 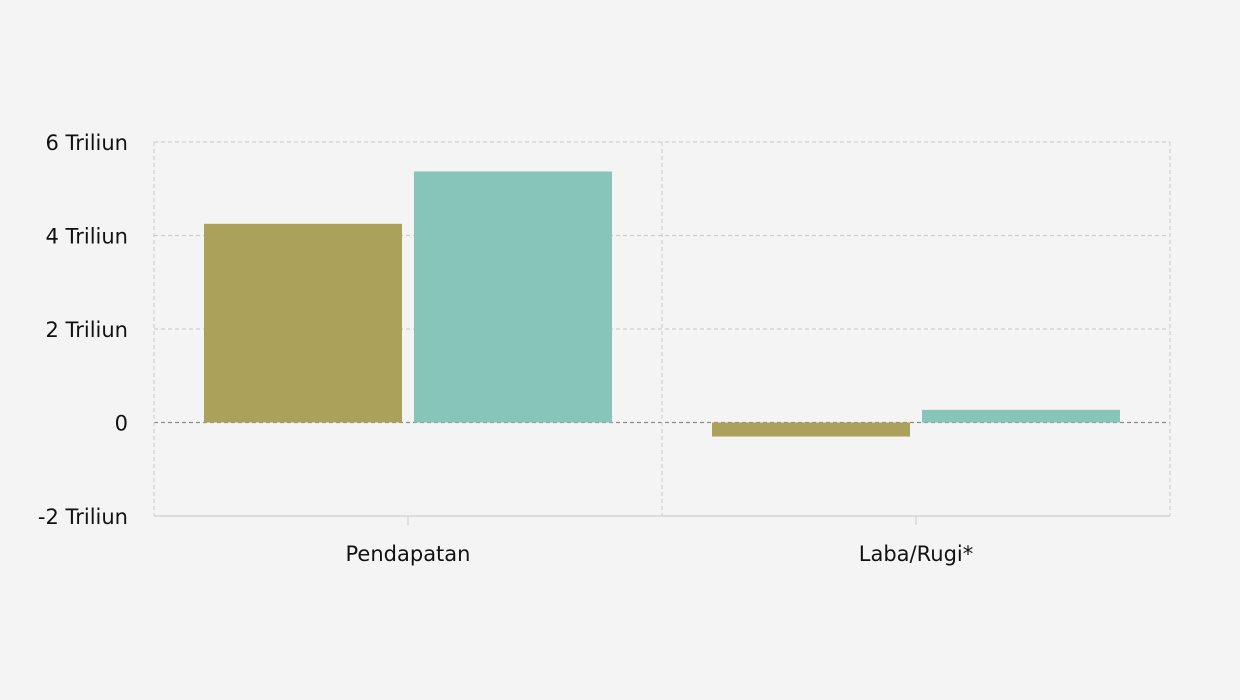 What do you see at coordinates (86, 143) in the screenshot?
I see `y-tick-label: 6 Triliun` at bounding box center [86, 143].